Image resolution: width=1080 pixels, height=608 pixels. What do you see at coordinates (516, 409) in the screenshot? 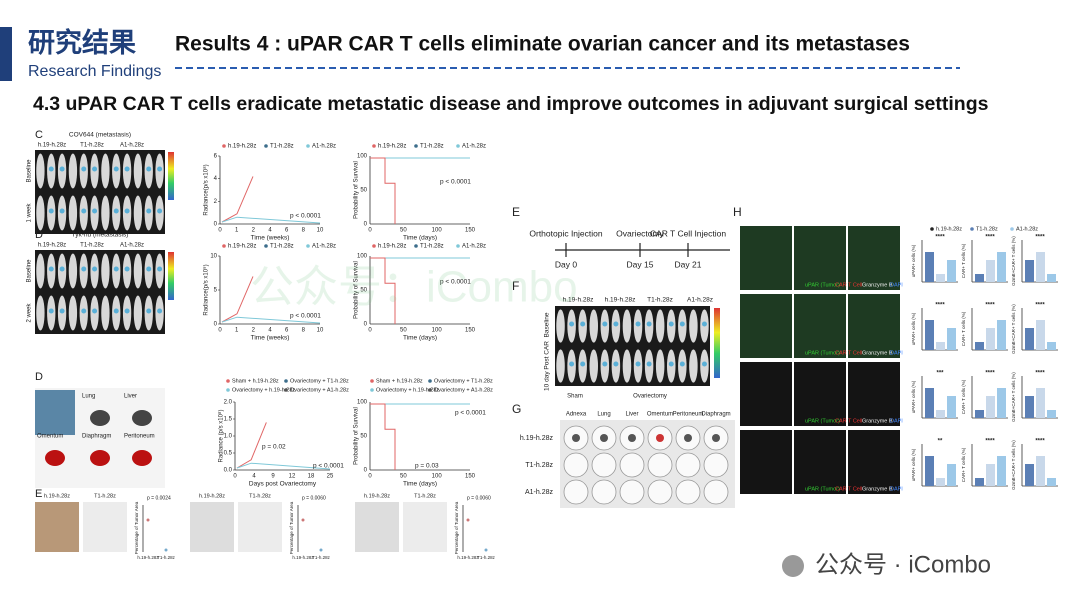
I see `panel-label: G` at bounding box center [516, 409].